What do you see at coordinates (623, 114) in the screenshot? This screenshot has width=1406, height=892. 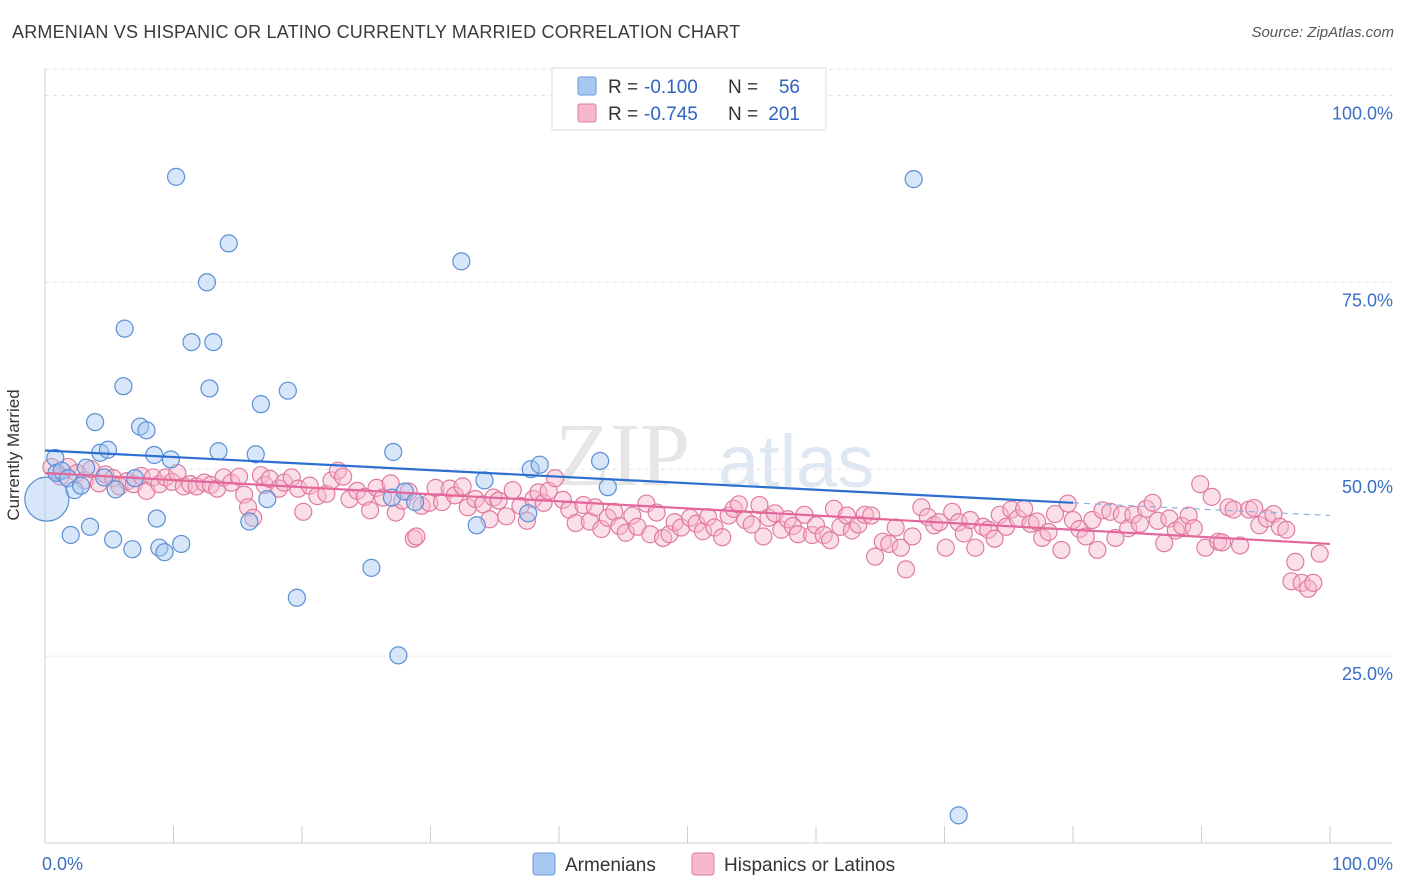 I see `legend-r-label-hispanics: R =` at bounding box center [623, 114].